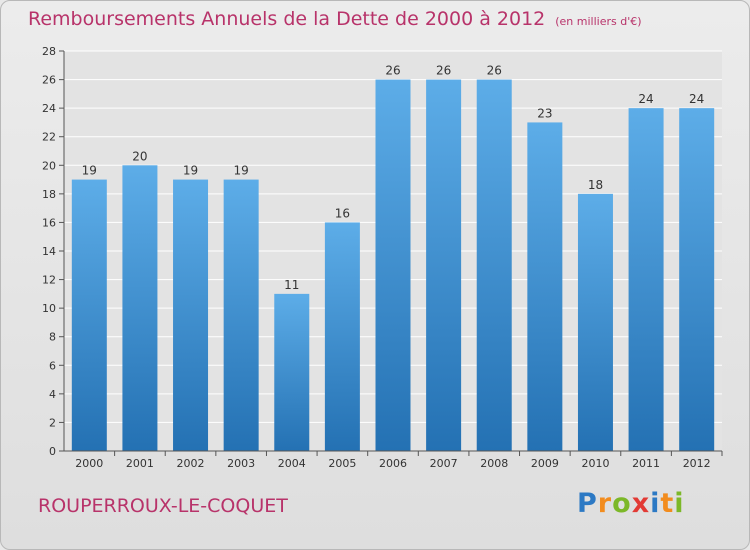  Describe the element at coordinates (393, 463) in the screenshot. I see `x-tick-label: 2006` at that location.